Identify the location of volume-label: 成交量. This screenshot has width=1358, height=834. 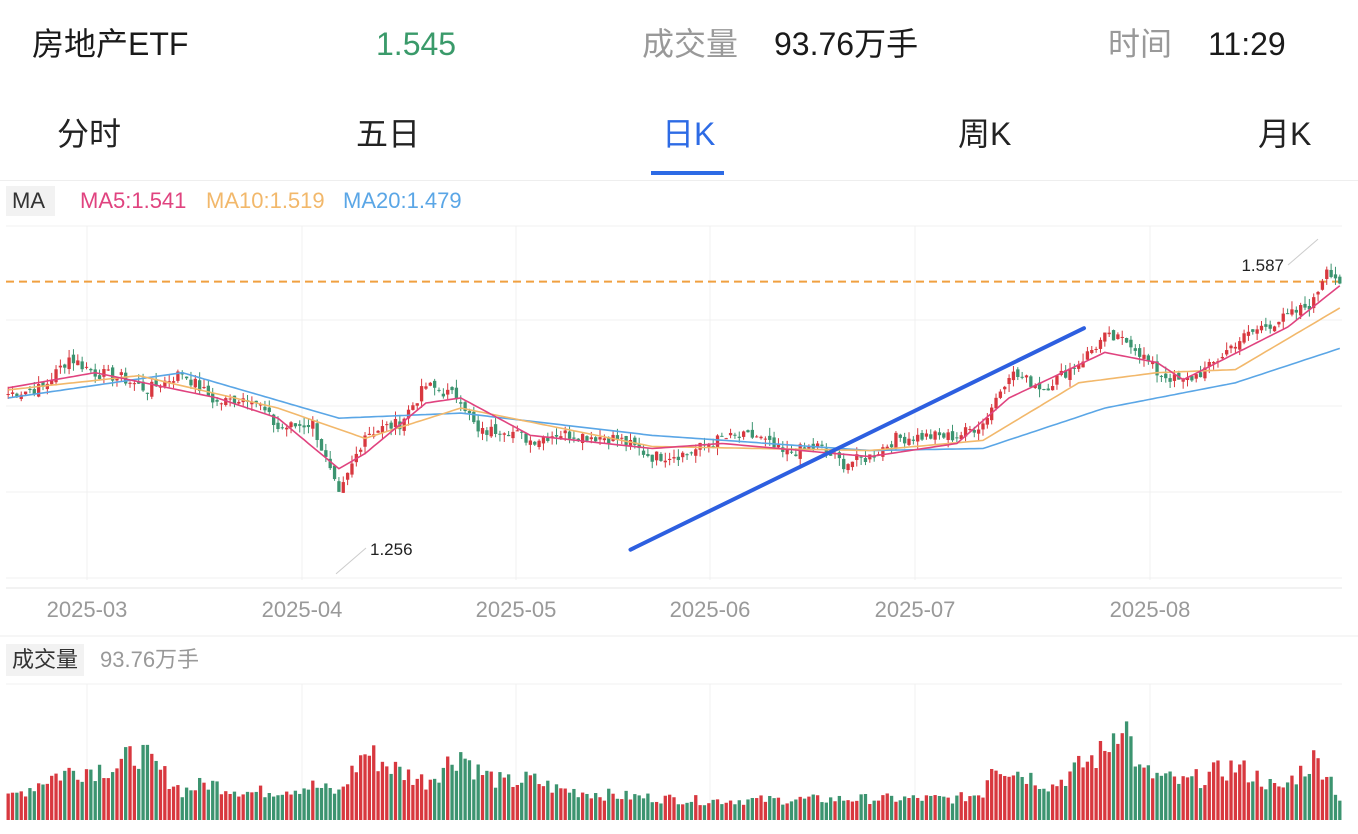
(690, 44).